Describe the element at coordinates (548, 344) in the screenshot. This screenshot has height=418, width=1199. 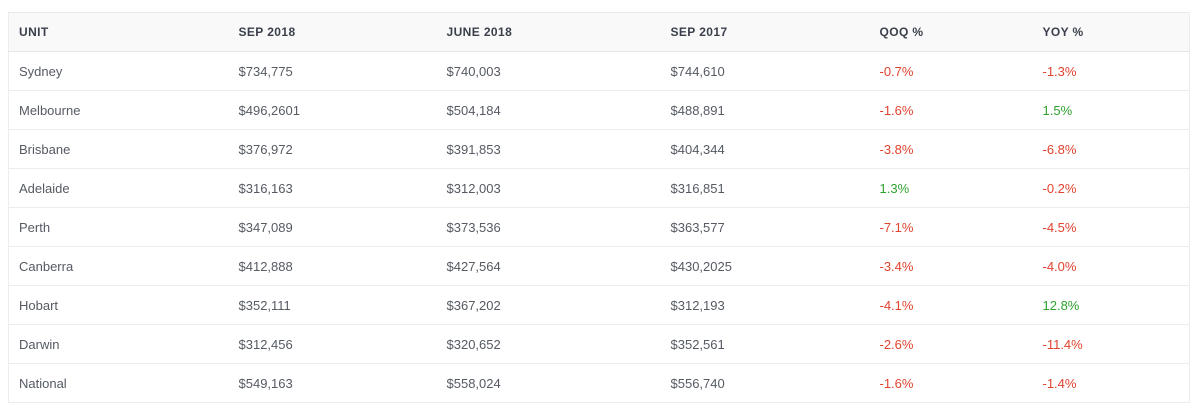
I see `cell-june-2018: $320,652` at that location.